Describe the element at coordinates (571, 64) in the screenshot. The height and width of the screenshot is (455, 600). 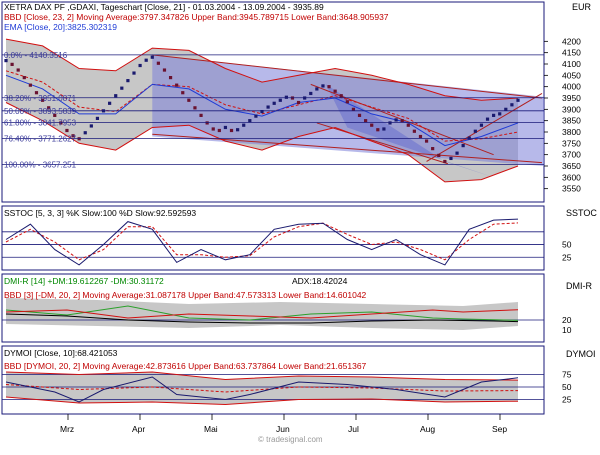
I see `main-ytick-label: 4100` at that location.